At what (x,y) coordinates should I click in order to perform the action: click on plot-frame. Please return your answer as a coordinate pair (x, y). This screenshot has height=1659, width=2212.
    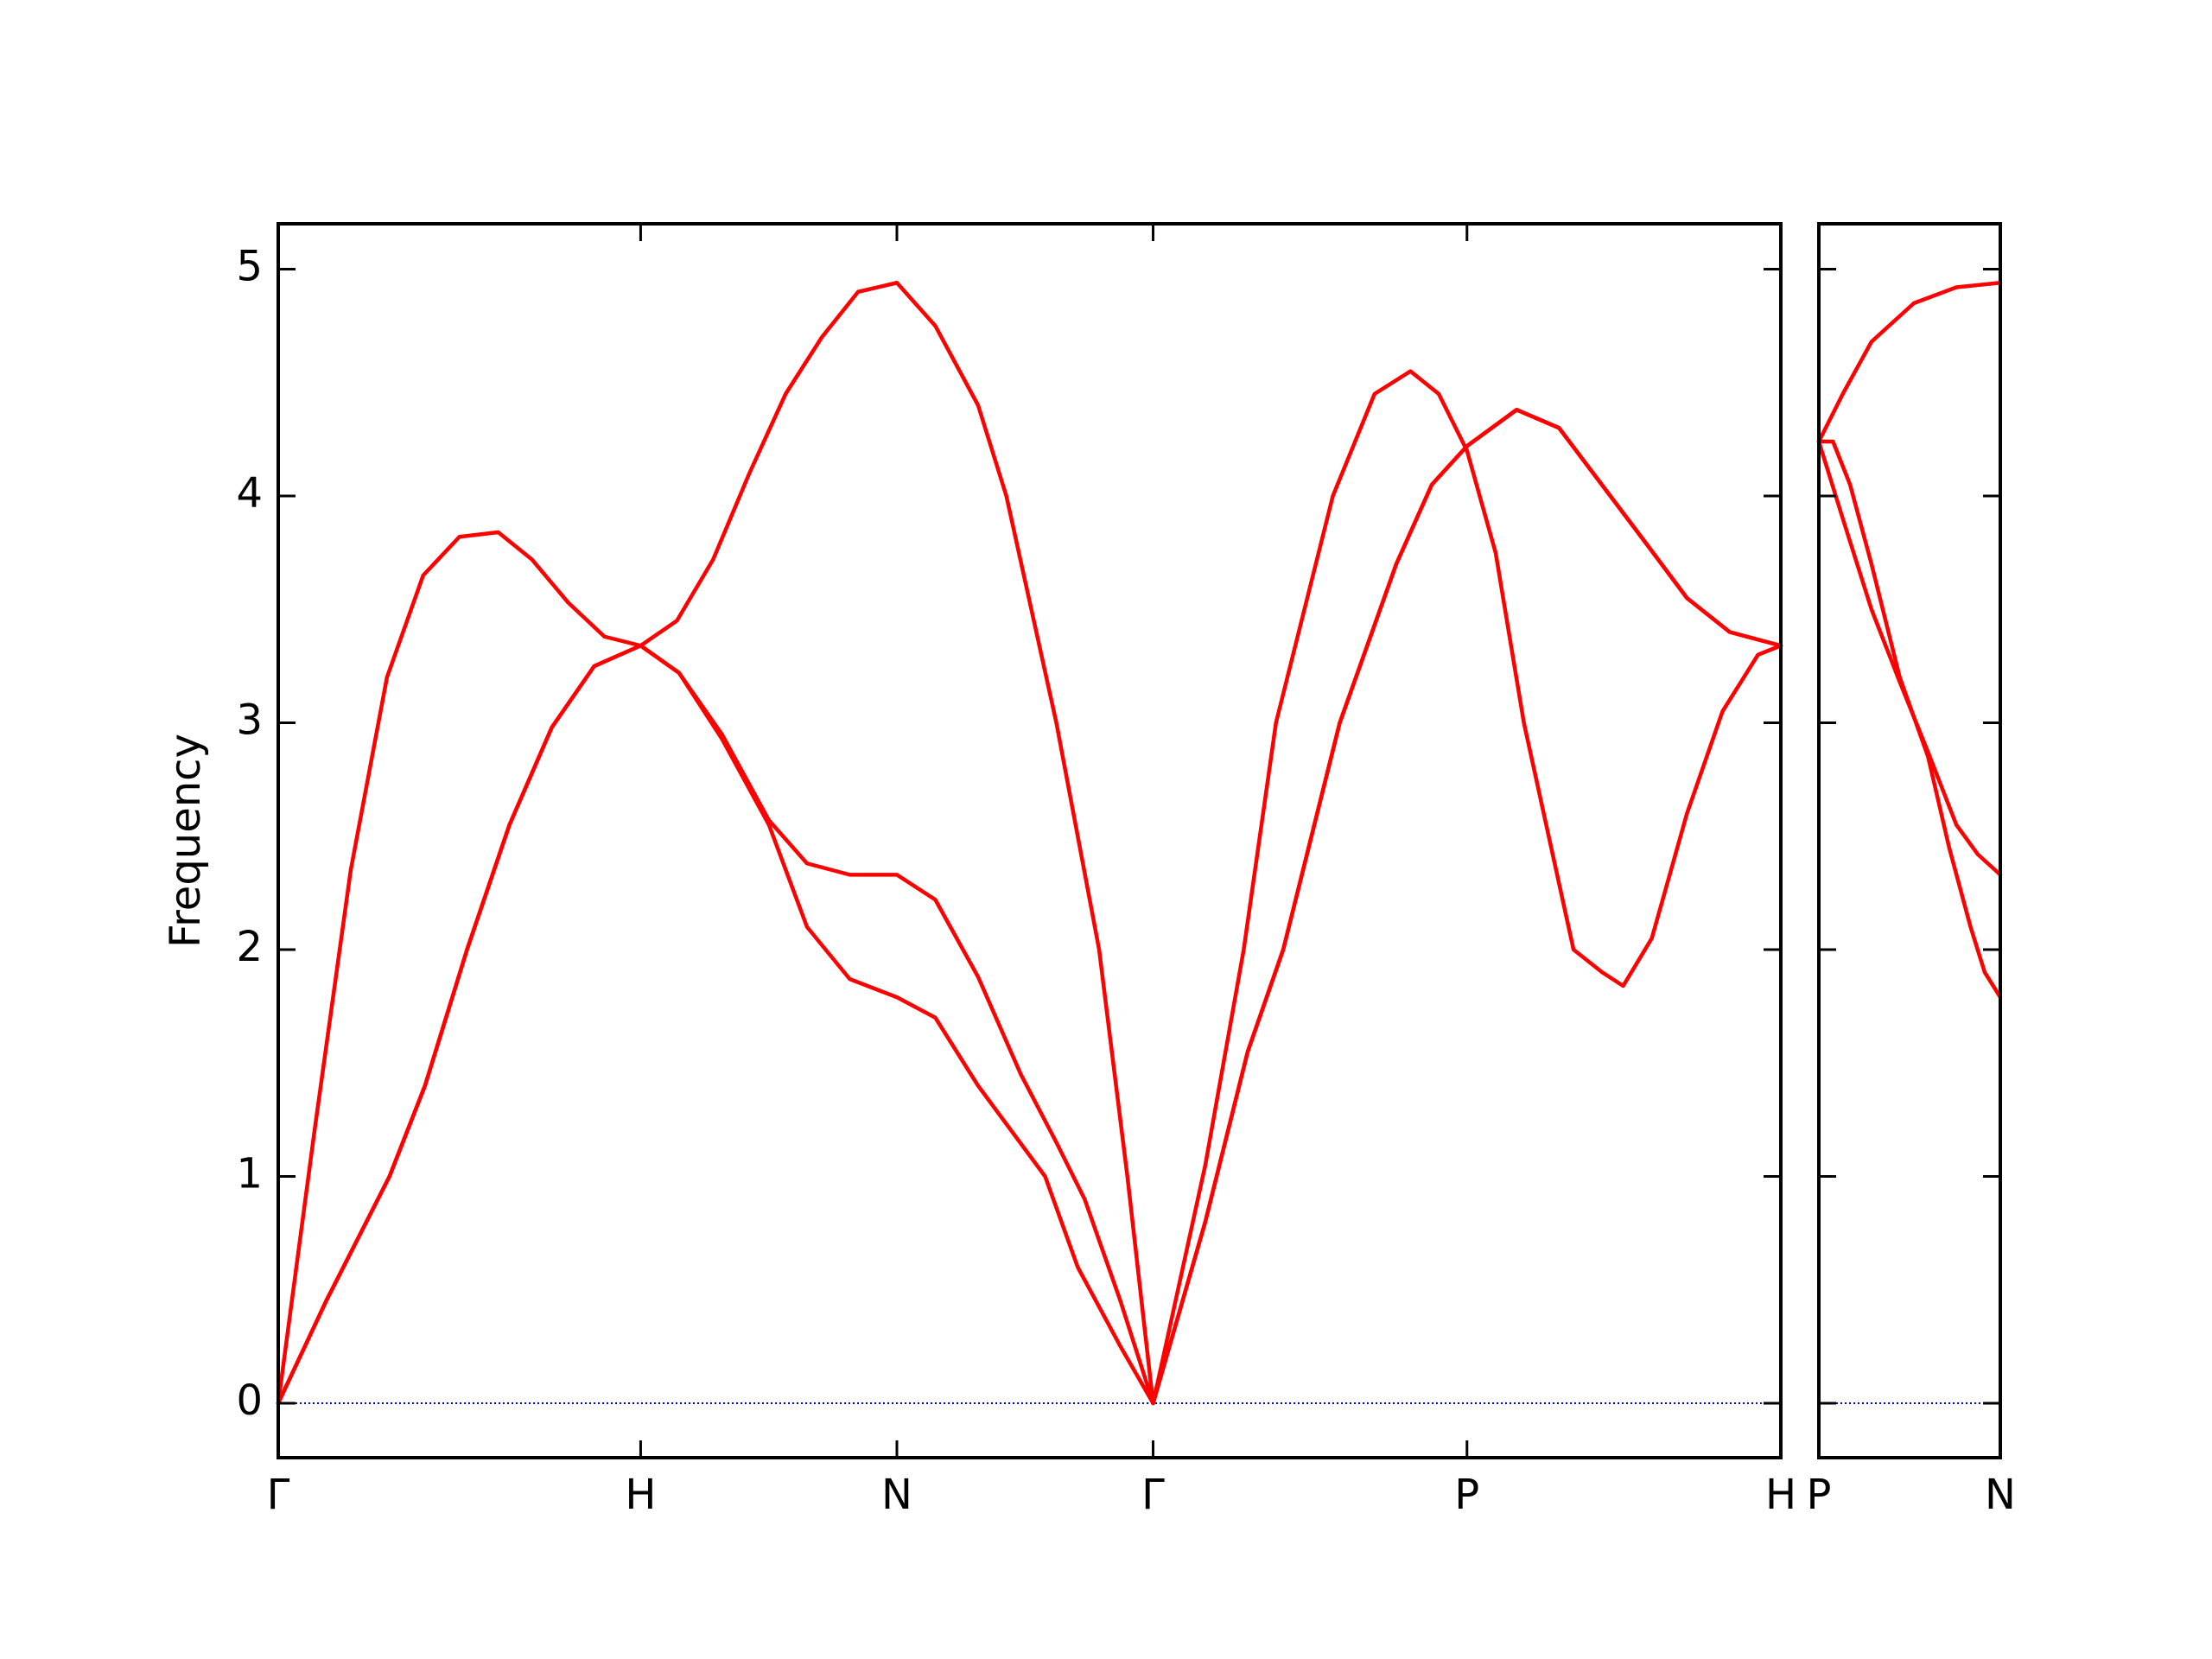
    Looking at the image, I should click on (1909, 840).